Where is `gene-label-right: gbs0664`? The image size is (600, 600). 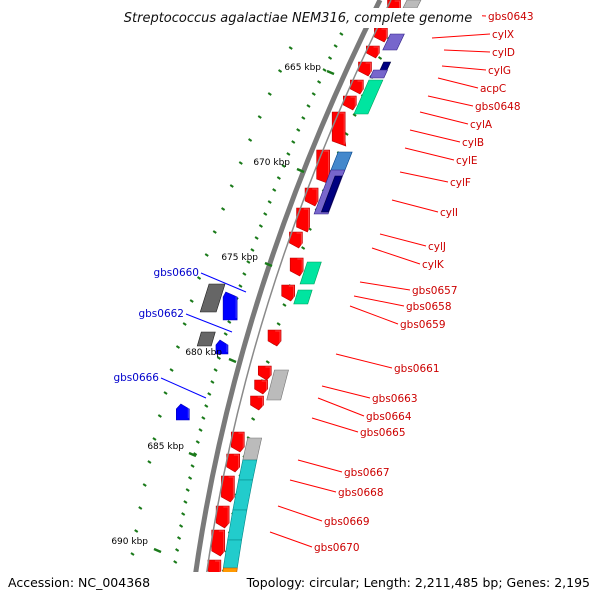 gene-label-right: gbs0664 is located at coordinates (389, 417).